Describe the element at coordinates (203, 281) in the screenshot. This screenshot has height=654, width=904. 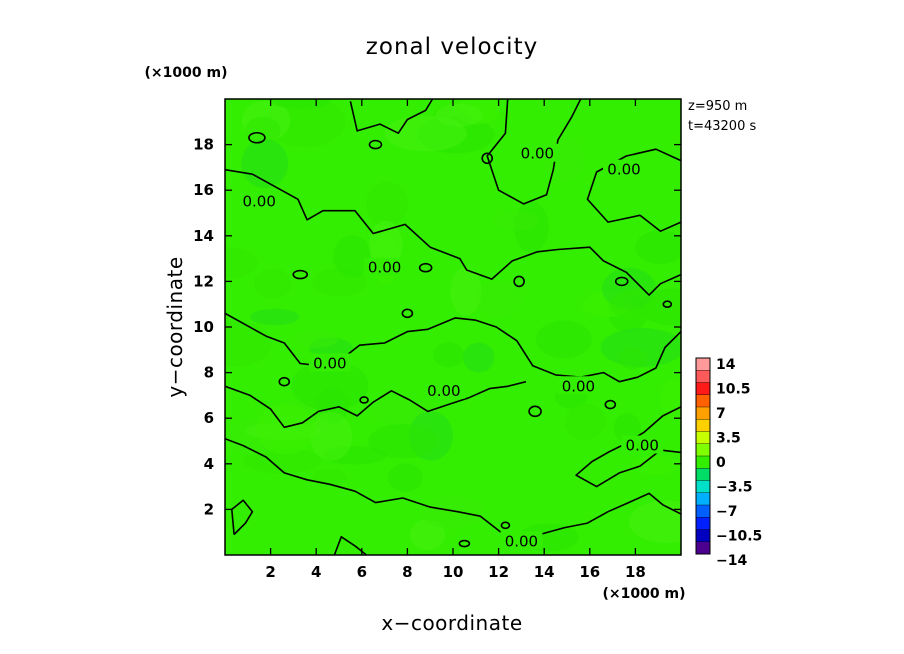
I see `y-tick-label: 12` at that location.